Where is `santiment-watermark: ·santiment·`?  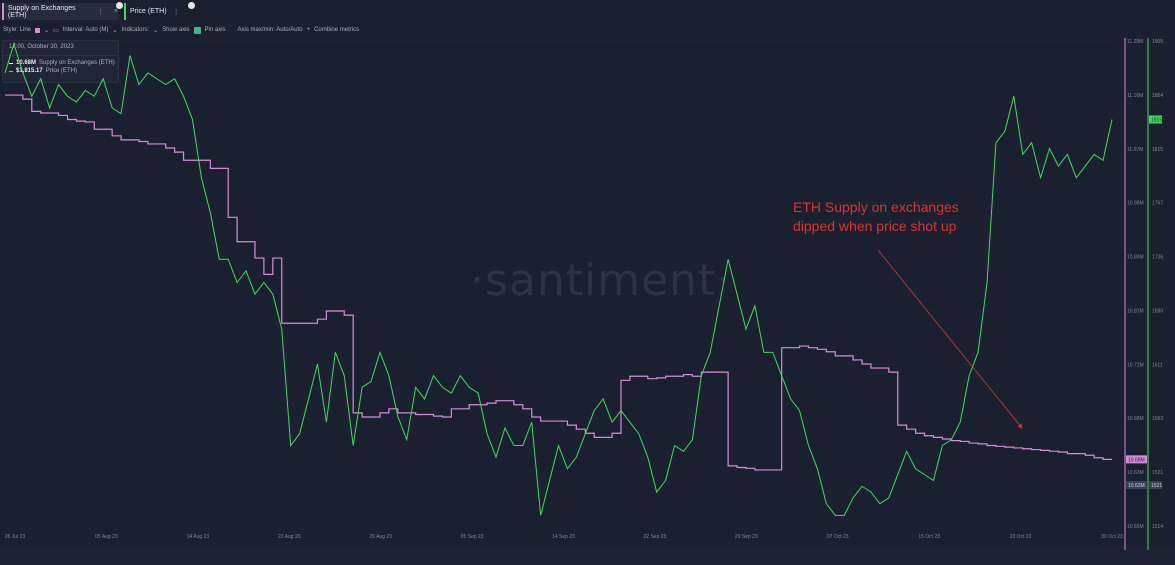
santiment-watermark: ·santiment· is located at coordinates (601, 280).